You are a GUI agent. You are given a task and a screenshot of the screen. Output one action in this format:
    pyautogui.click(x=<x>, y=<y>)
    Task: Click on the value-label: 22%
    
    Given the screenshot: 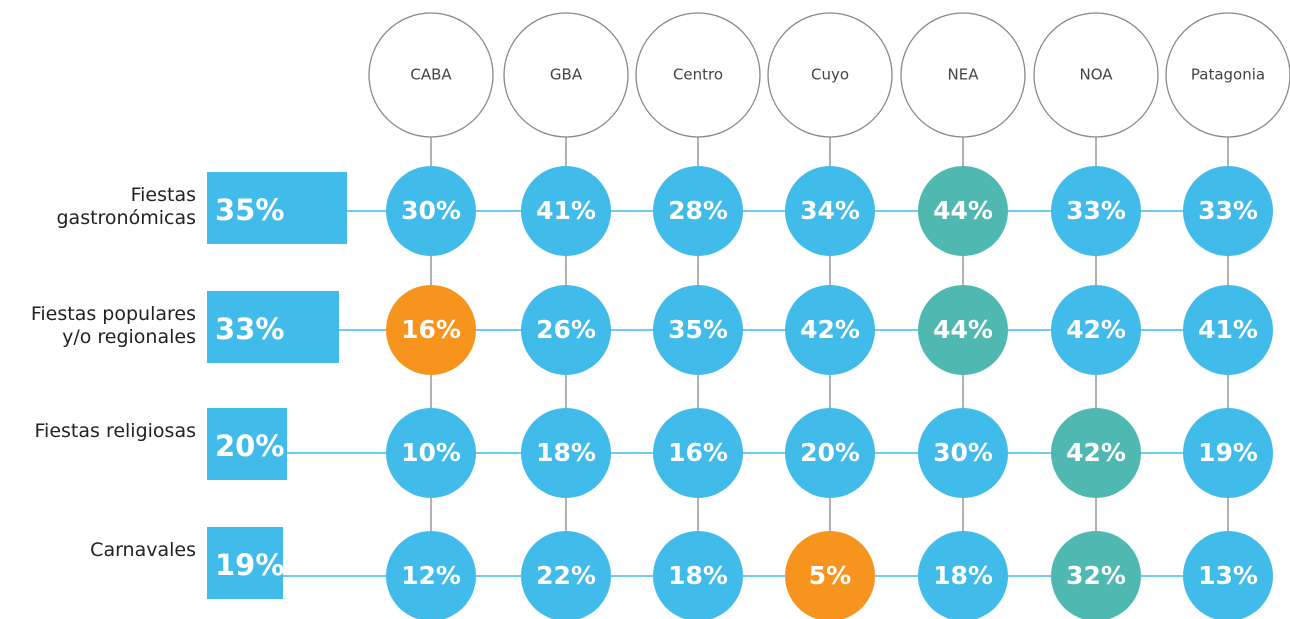 What is the action you would take?
    pyautogui.click(x=566, y=575)
    